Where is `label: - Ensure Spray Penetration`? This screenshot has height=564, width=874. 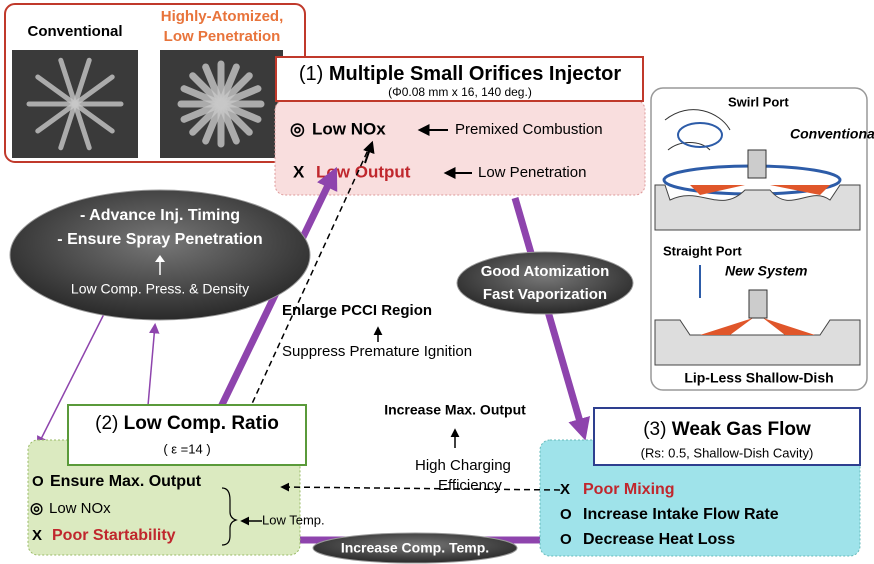
label: - Ensure Spray Penetration is located at coordinates (159, 239).